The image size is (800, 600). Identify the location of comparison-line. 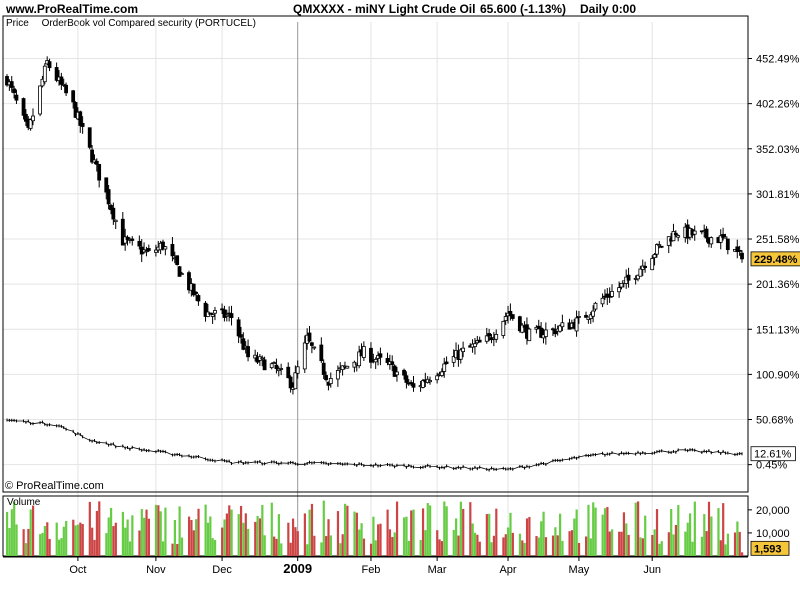
(374, 445).